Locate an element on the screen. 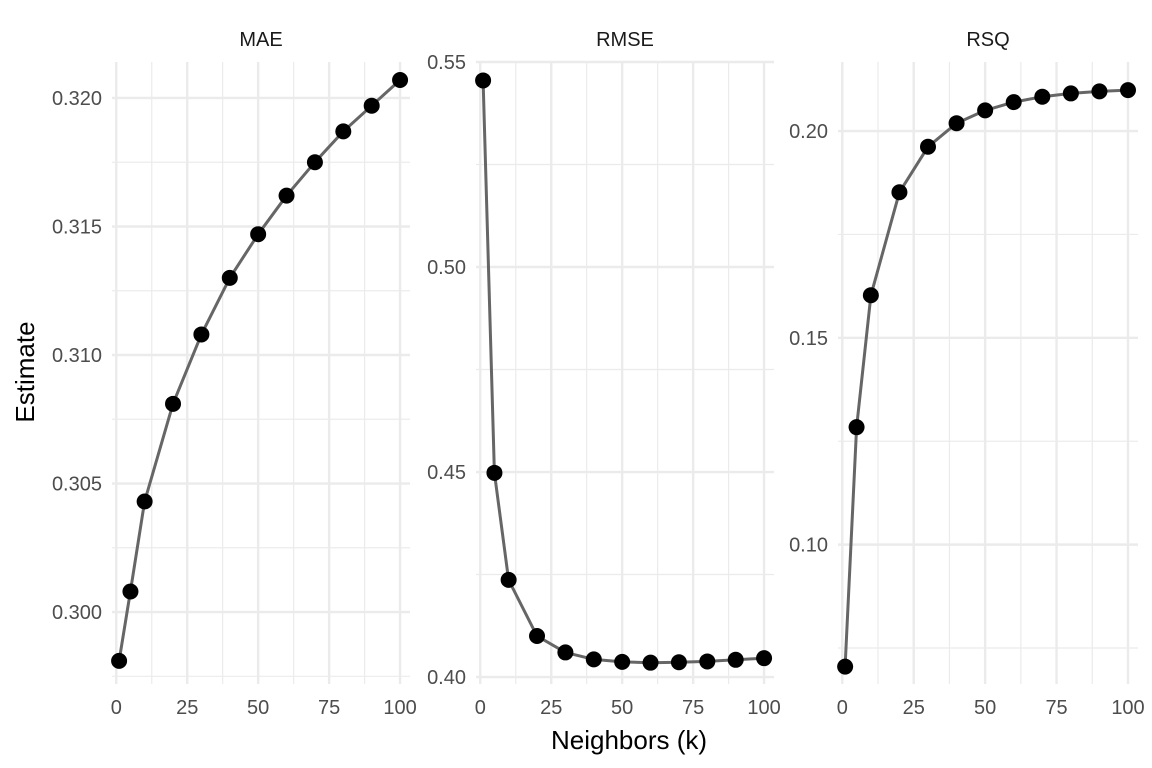 Image resolution: width=1152 pixels, height=768 pixels. y-axis-title: Estimate is located at coordinates (25, 371).